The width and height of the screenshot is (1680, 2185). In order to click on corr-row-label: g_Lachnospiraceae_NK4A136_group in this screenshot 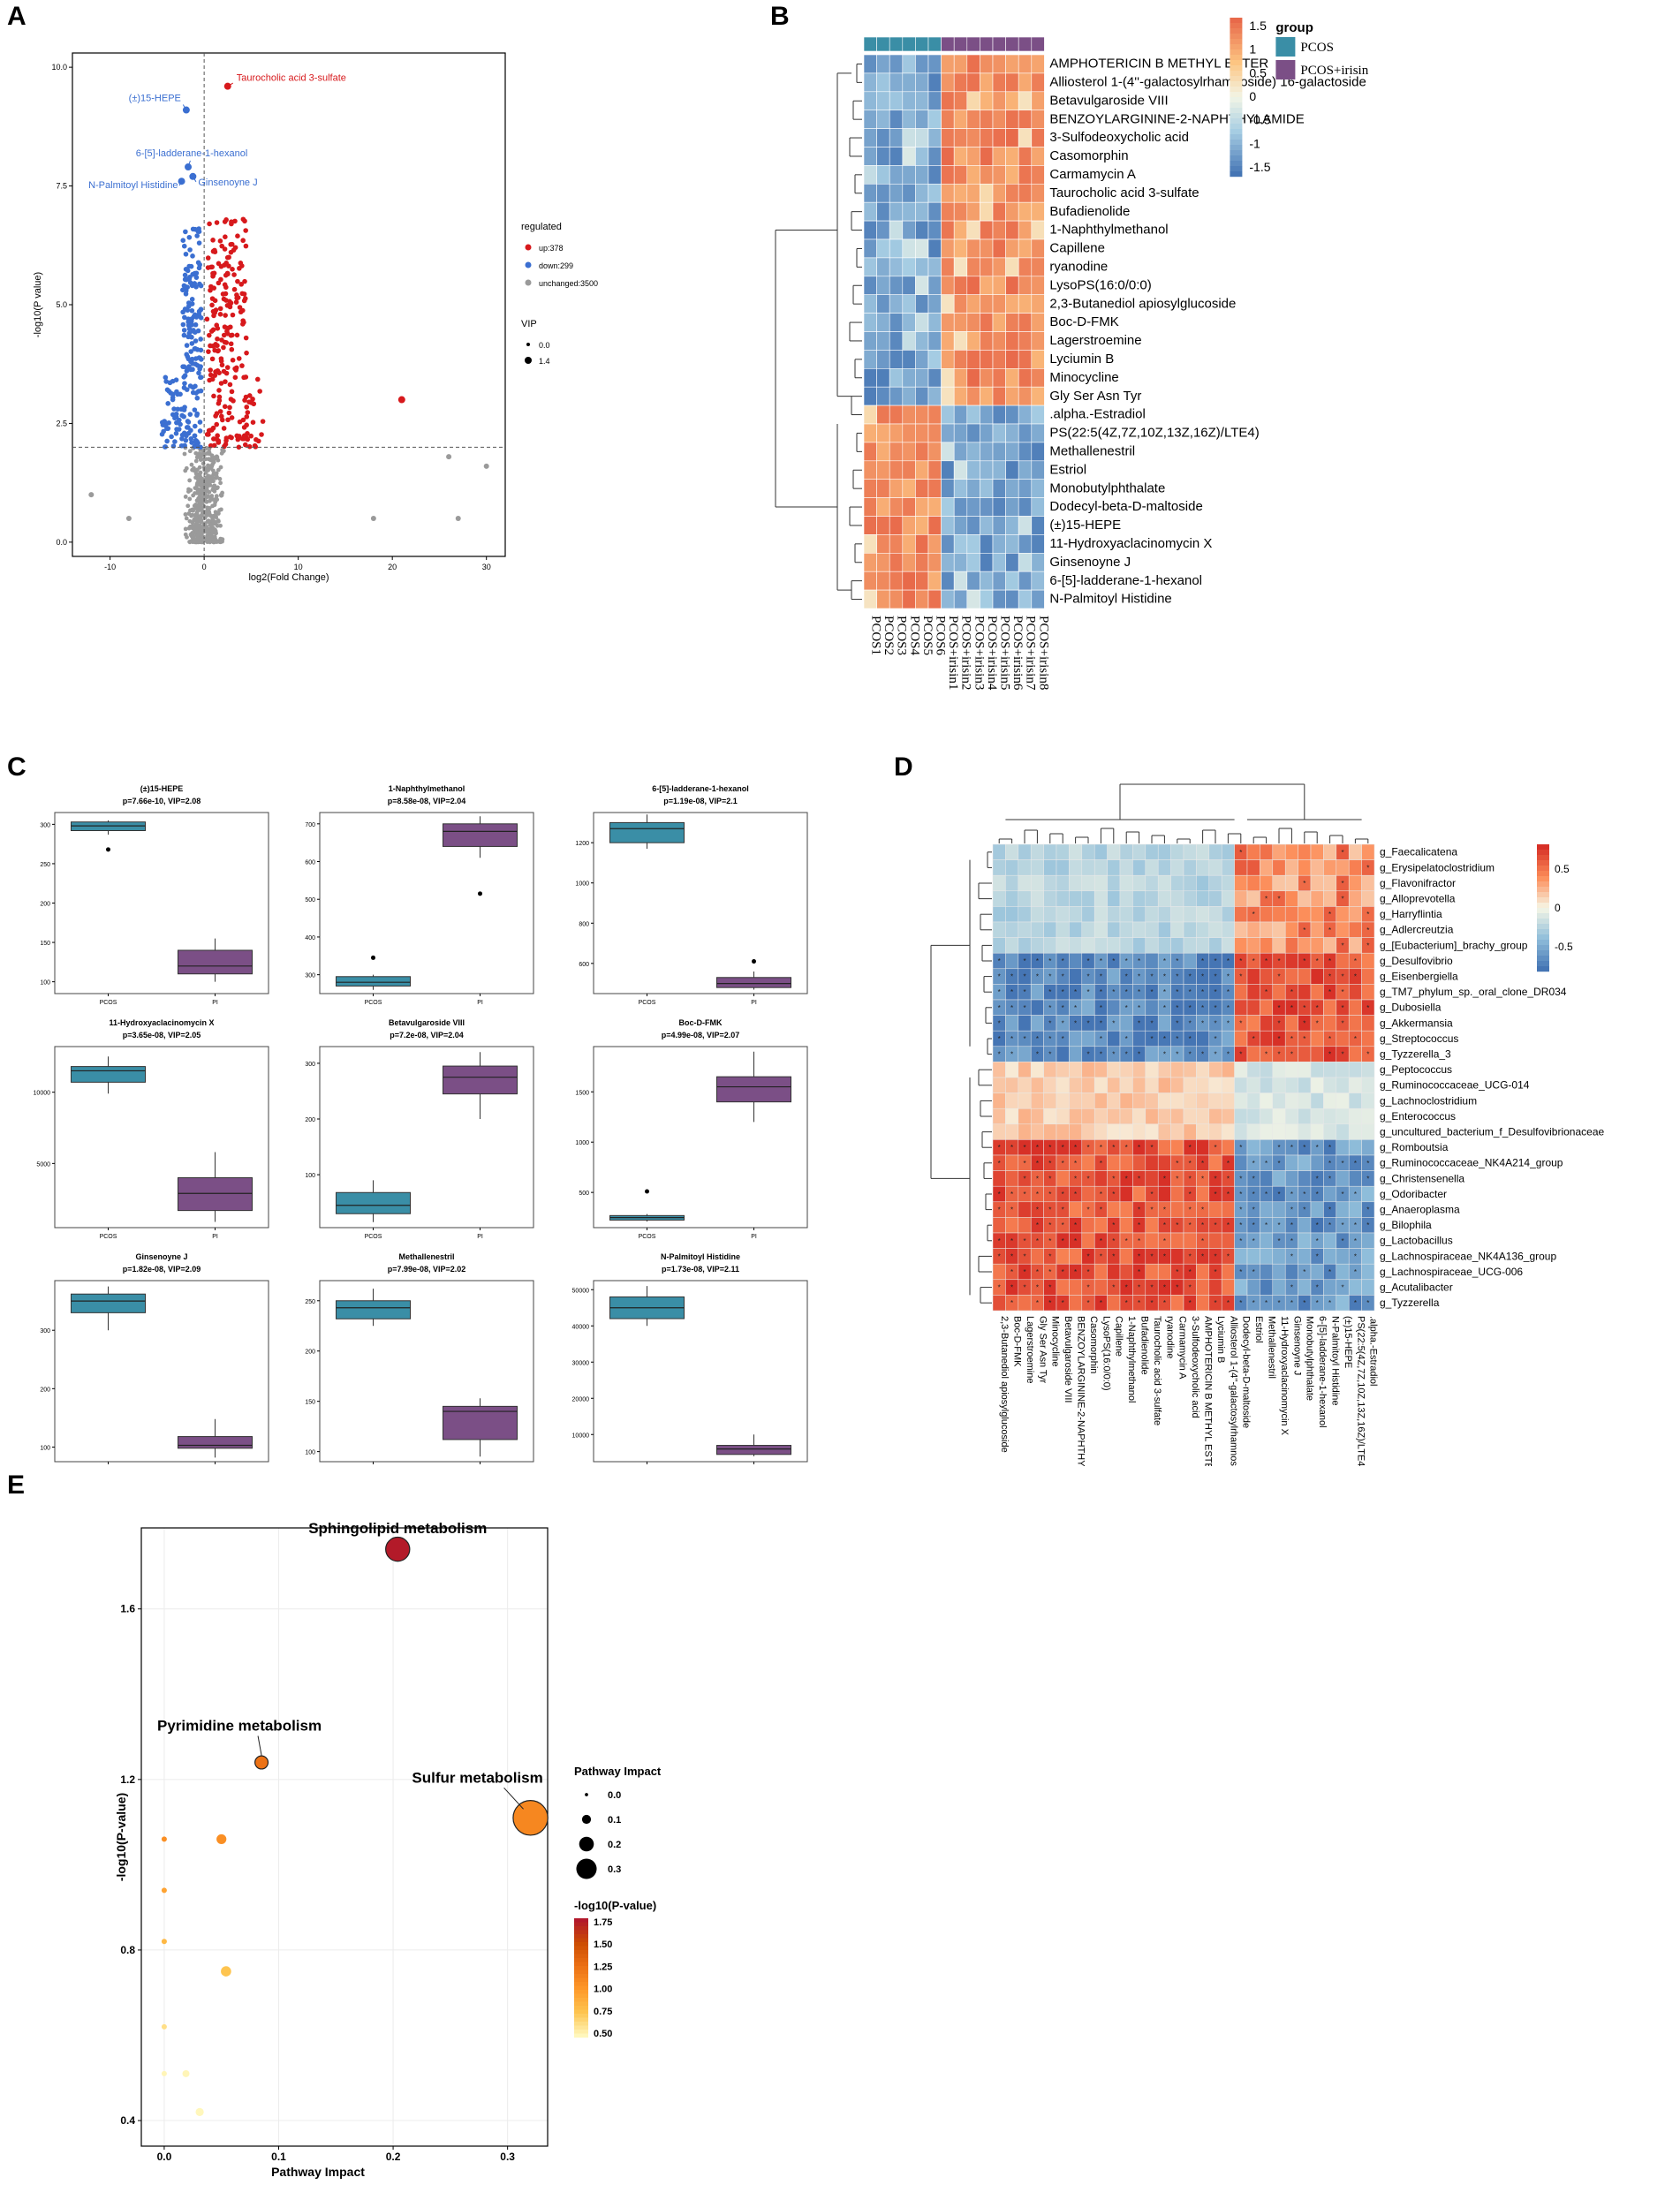, I will do `click(1468, 1256)`.